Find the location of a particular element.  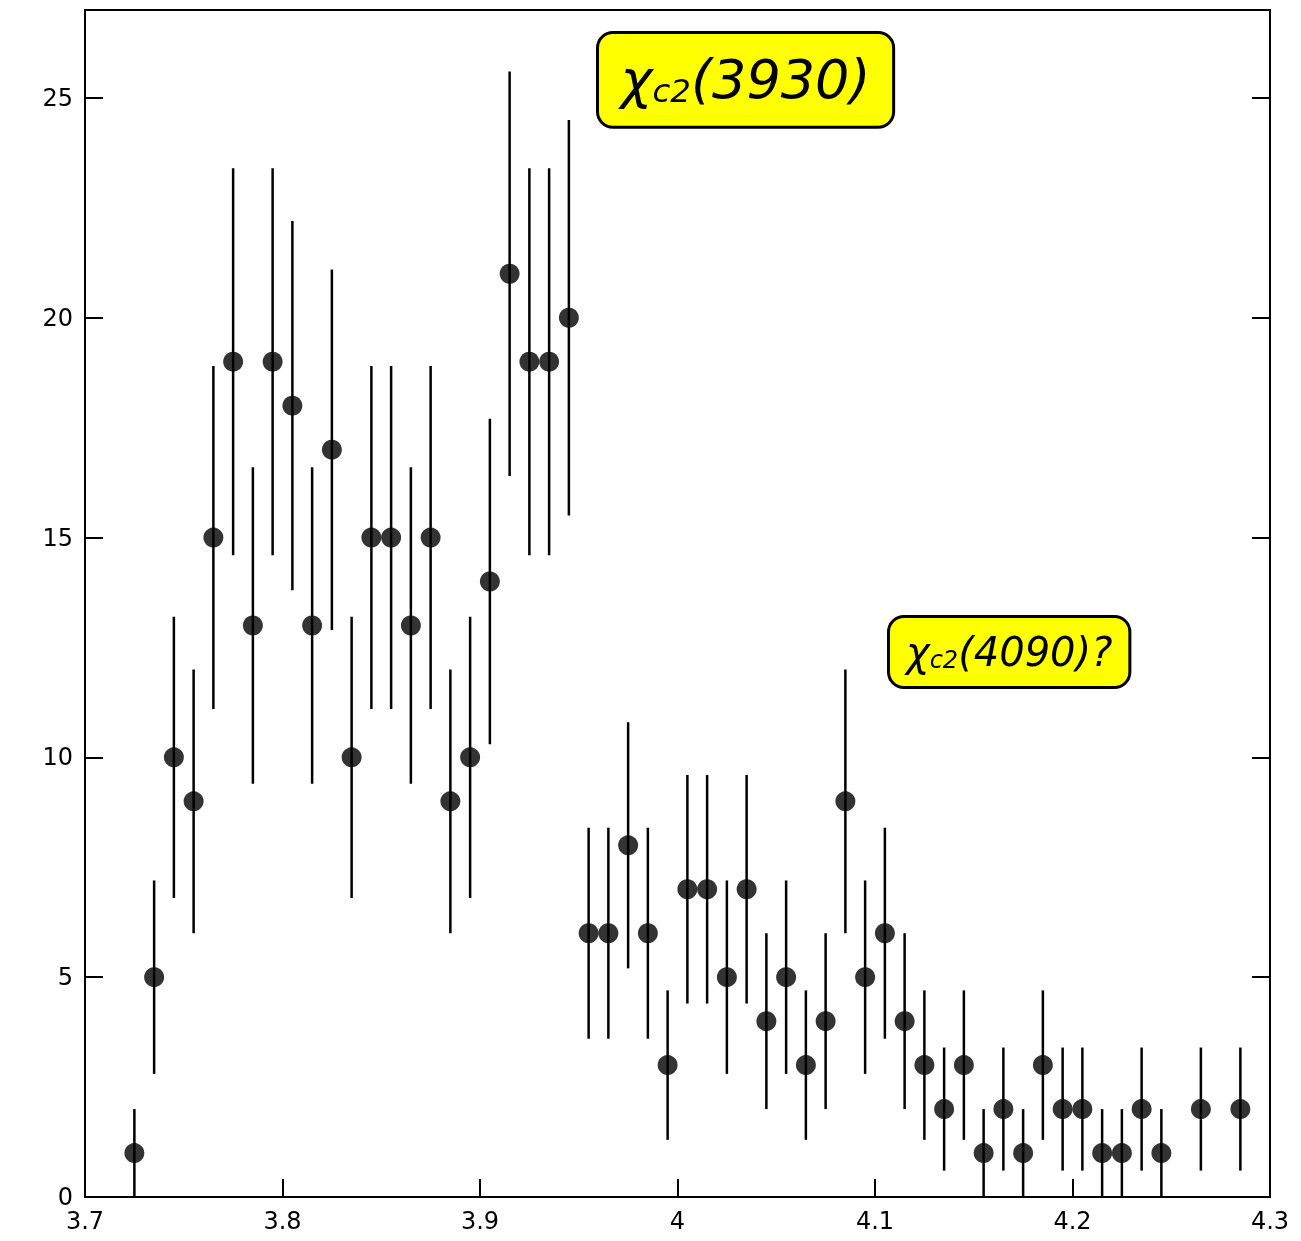

x-tick-label: 4.3 is located at coordinates (1270, 1221).